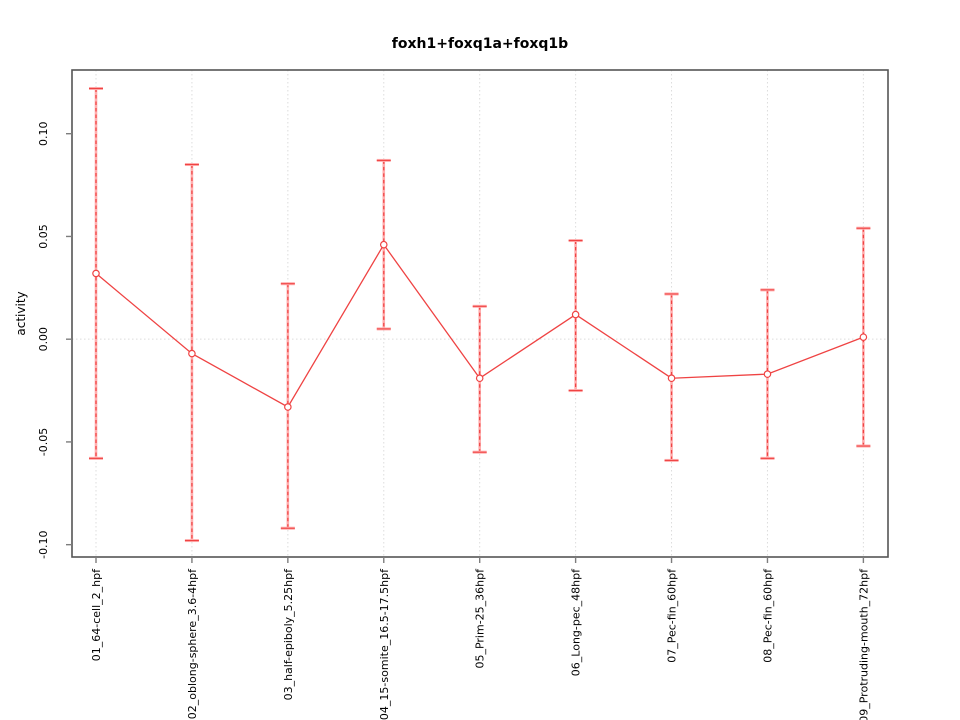 The width and height of the screenshot is (960, 720). What do you see at coordinates (192, 643) in the screenshot?
I see `x-tick-label: 02_oblong-sphere_3.6-4hpf` at bounding box center [192, 643].